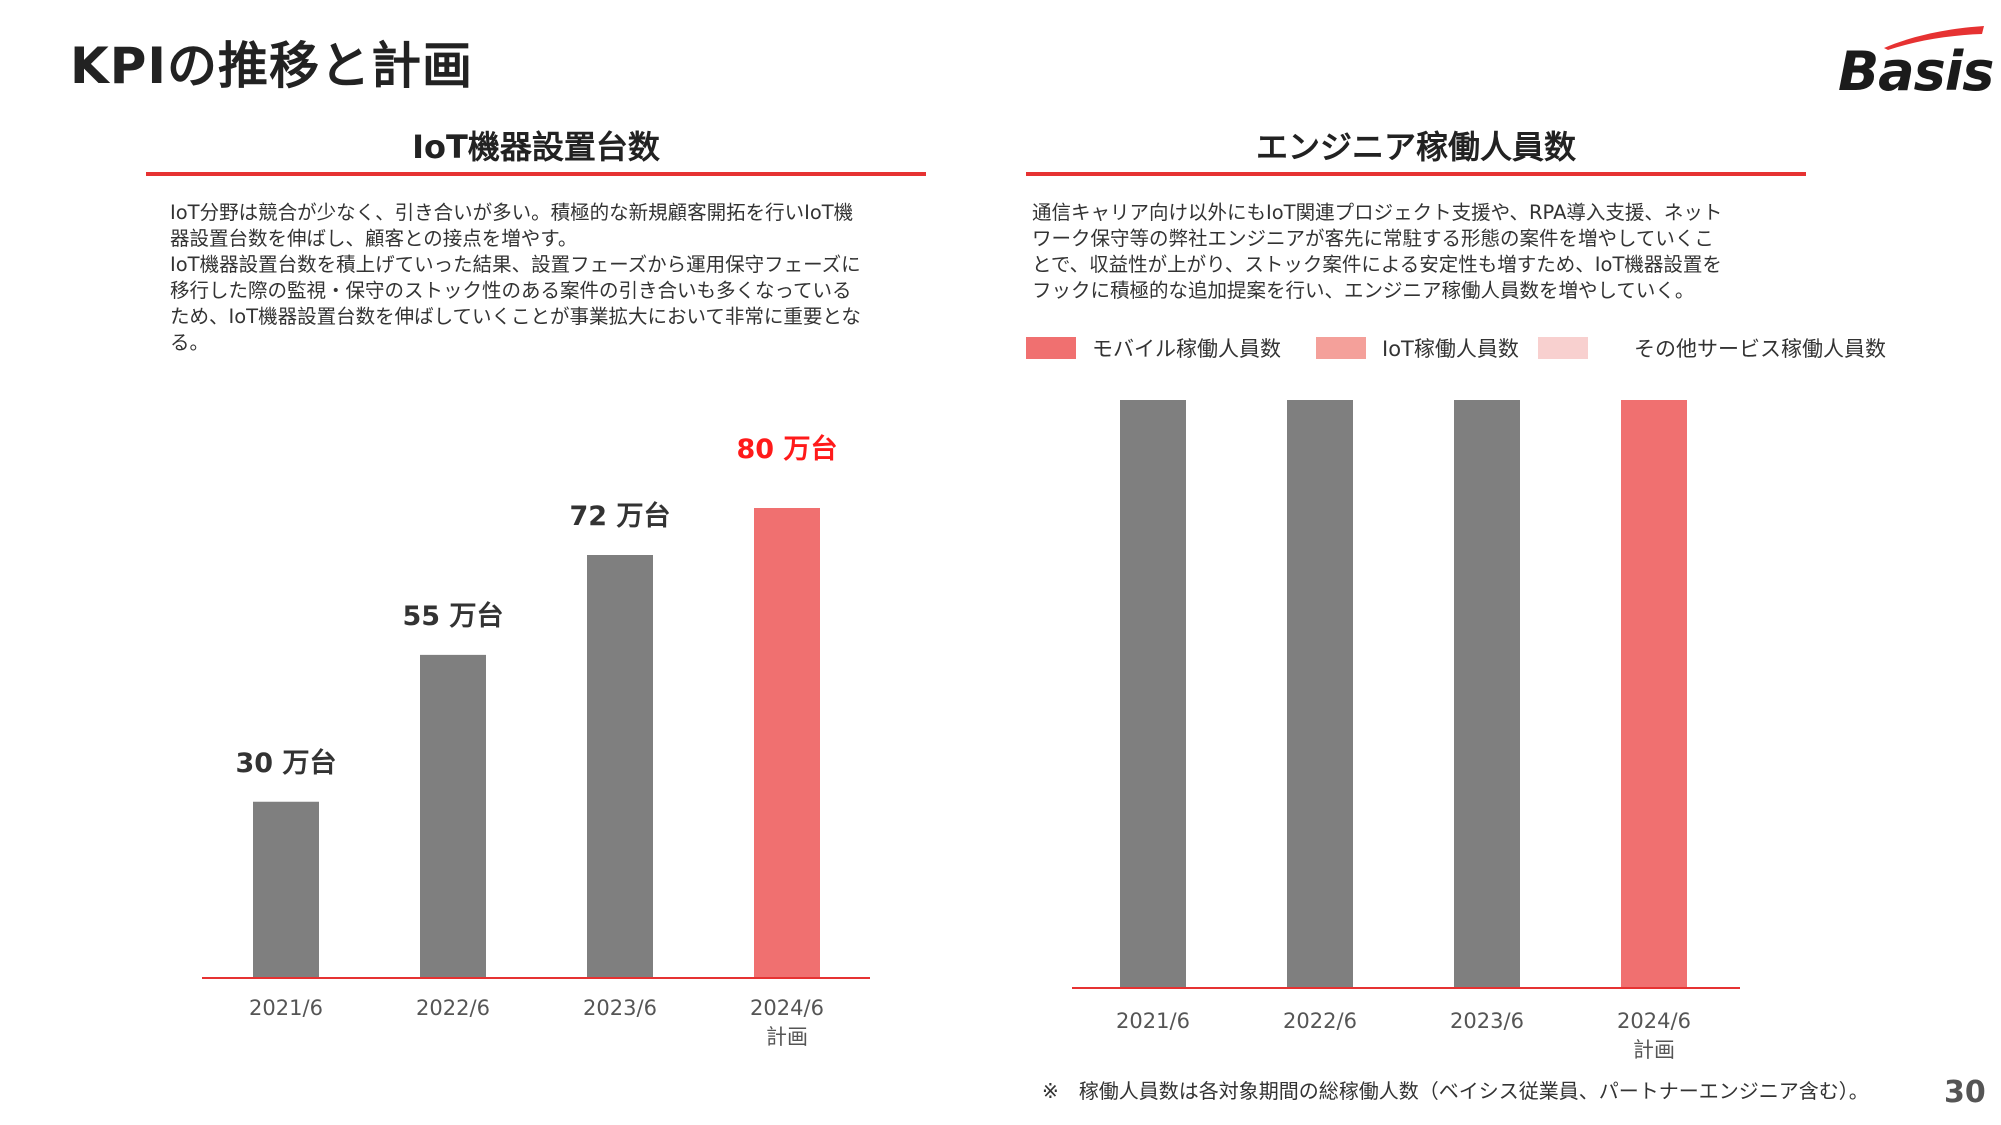 This screenshot has height=1125, width=2001. Describe the element at coordinates (1153, 1021) in the screenshot. I see `engineer-x-tick-label: 2021/6` at that location.